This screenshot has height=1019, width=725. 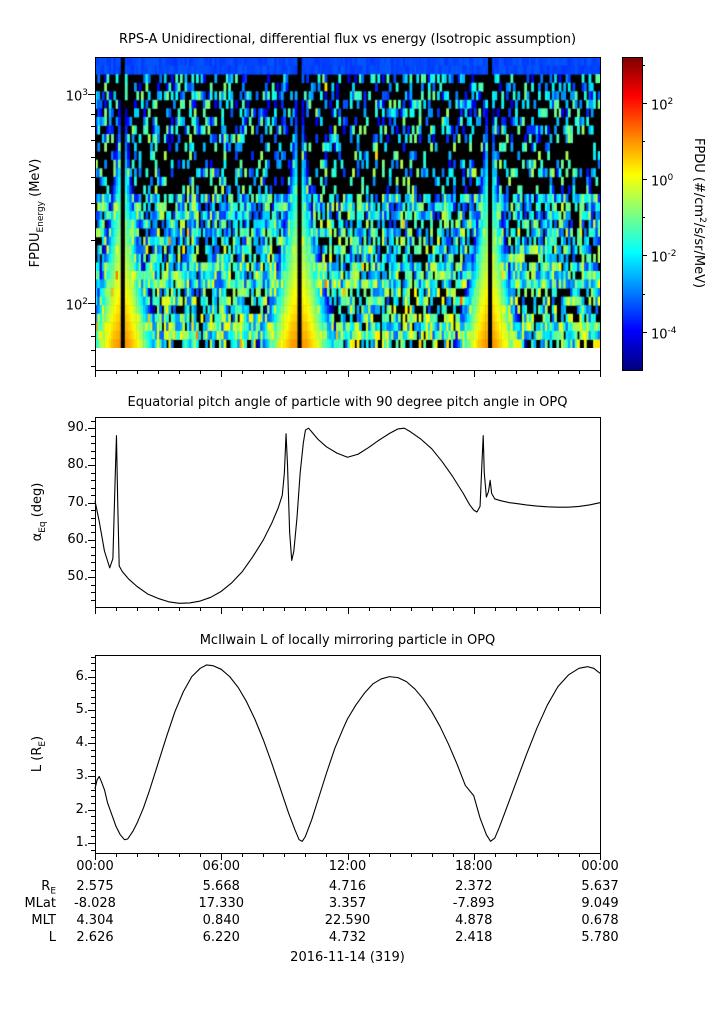 What do you see at coordinates (347, 886) in the screenshot?
I see `ephemeris-value: 4.716` at bounding box center [347, 886].